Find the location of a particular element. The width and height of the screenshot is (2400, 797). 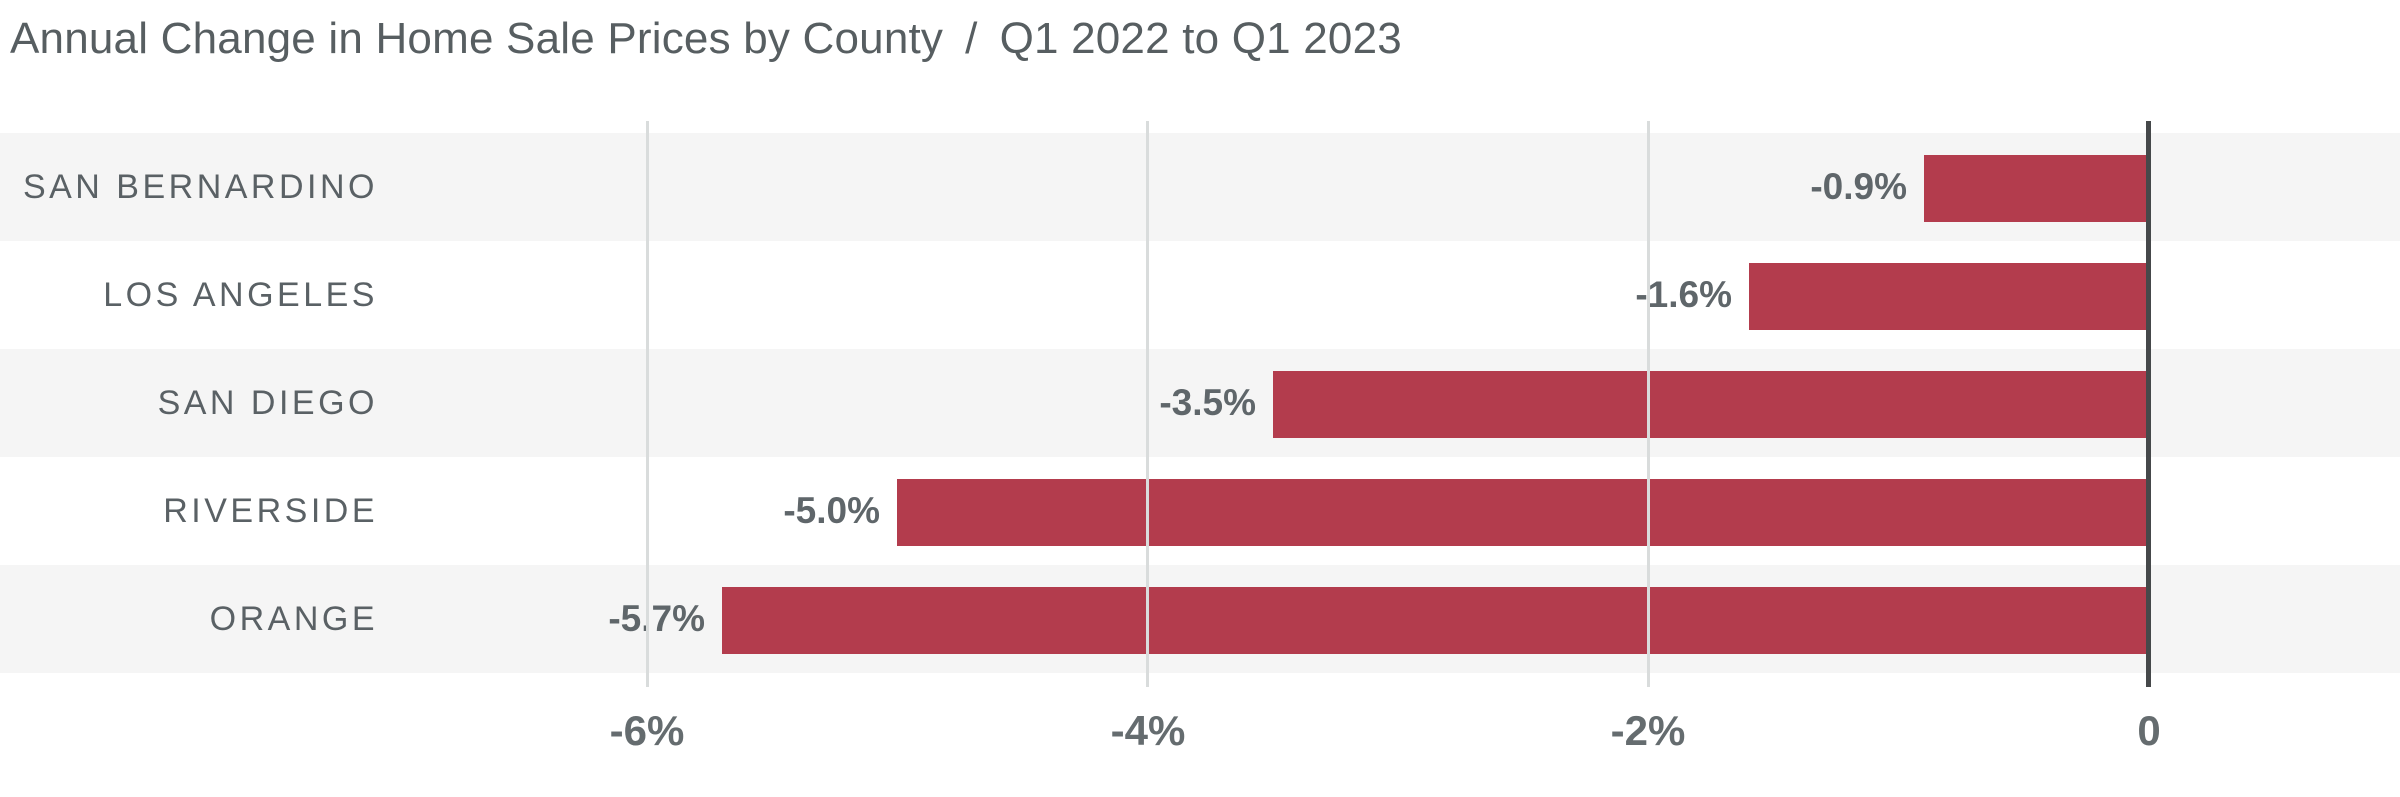

x-tick-label--4%: -4% is located at coordinates (1148, 730).